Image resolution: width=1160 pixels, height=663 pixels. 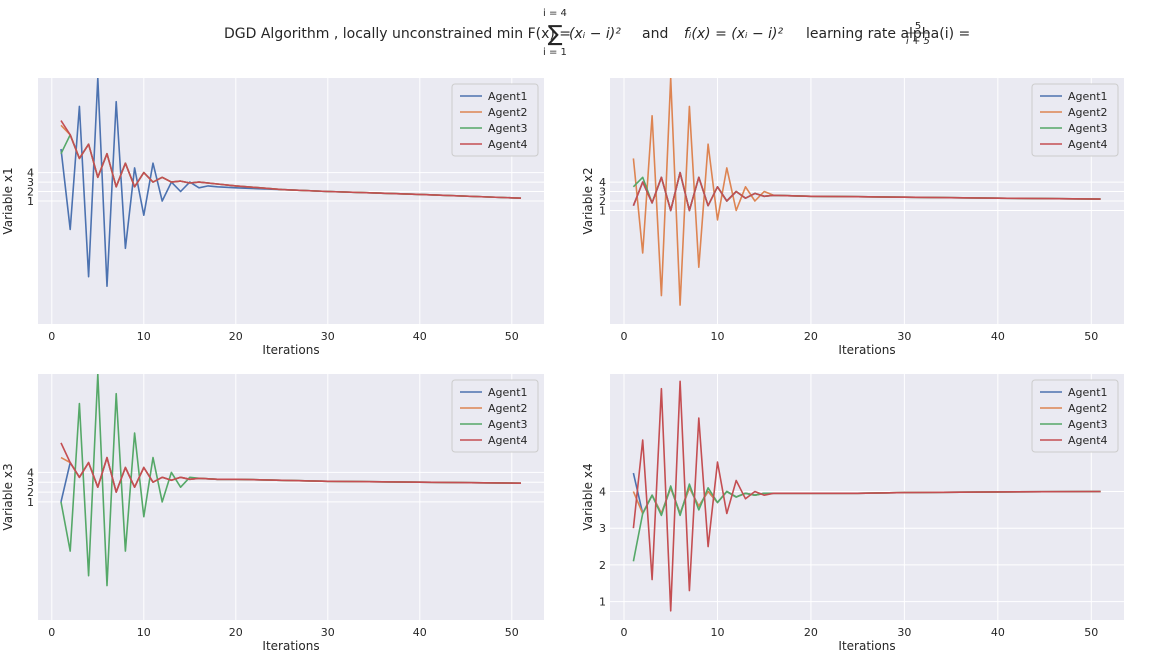 What do you see at coordinates (734, 34) in the screenshot?
I see `title-fi: fᵢ(x) = (xᵢ − i)²` at bounding box center [734, 34].